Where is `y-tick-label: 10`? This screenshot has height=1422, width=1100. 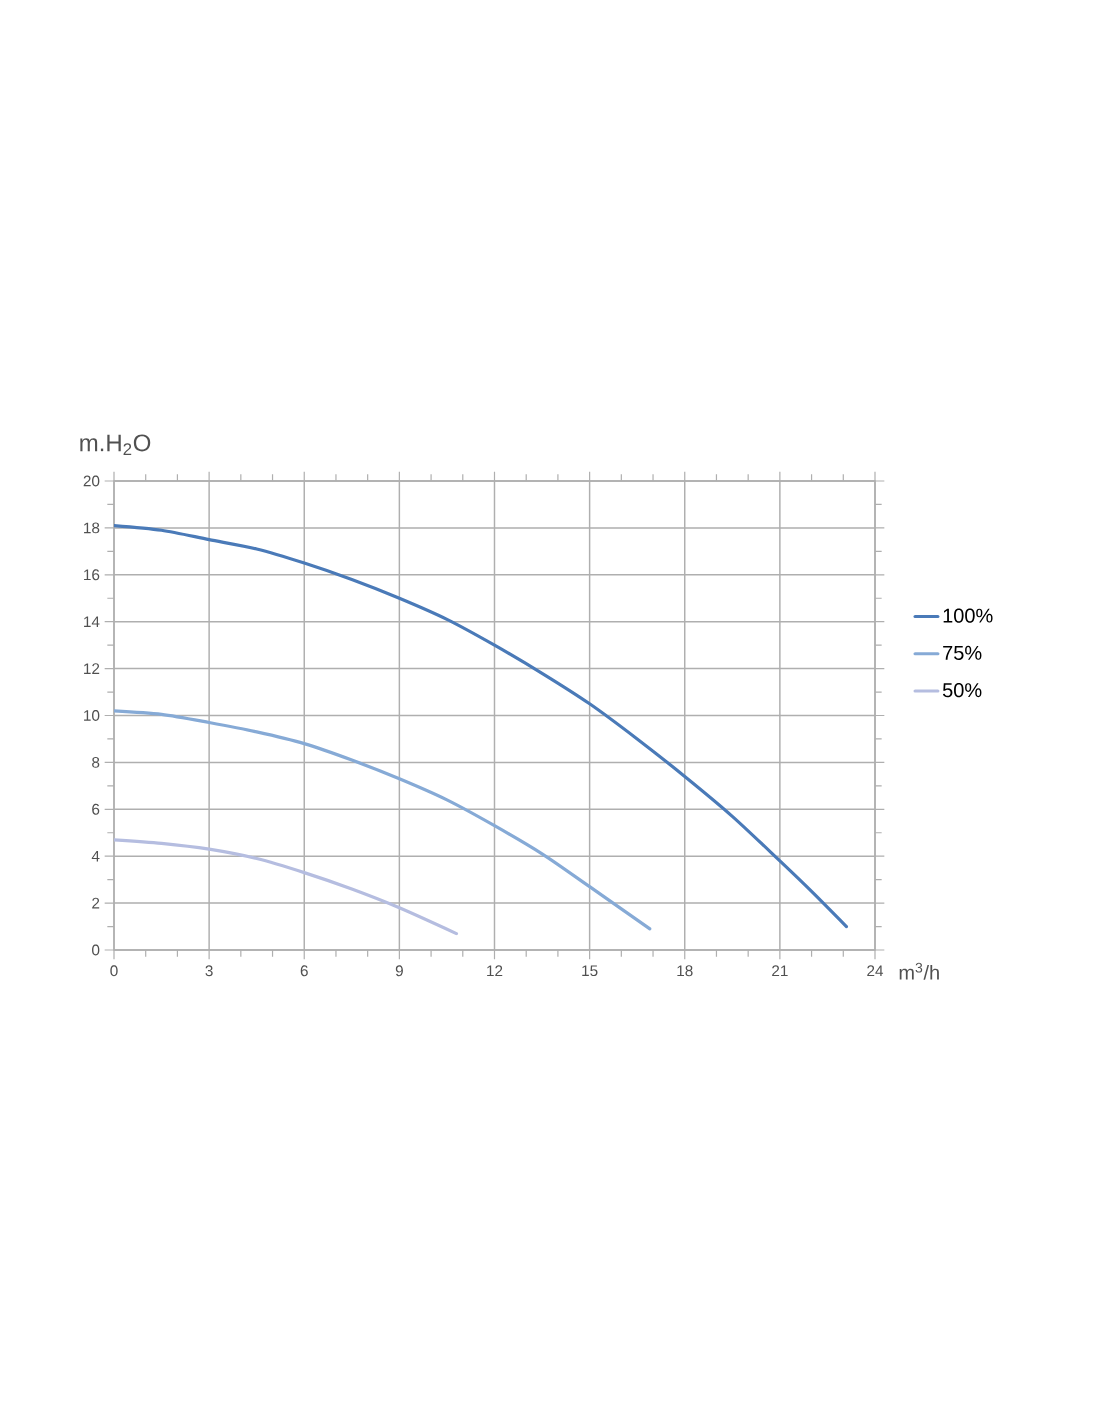 y-tick-label: 10 is located at coordinates (92, 715).